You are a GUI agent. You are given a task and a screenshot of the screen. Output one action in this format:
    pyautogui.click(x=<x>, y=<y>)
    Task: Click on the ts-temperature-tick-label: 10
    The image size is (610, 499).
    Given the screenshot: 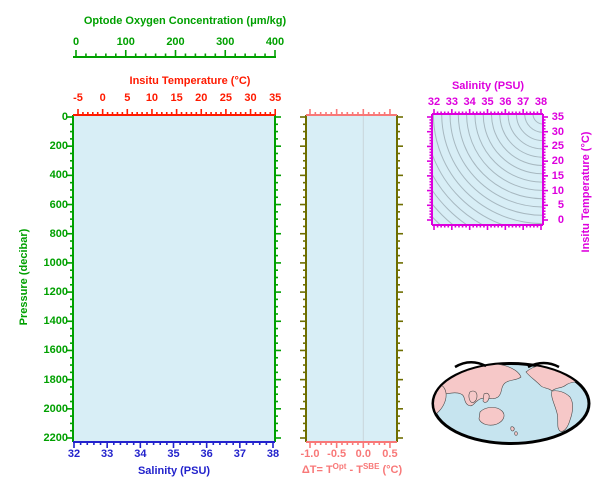 What is the action you would take?
    pyautogui.click(x=557, y=190)
    